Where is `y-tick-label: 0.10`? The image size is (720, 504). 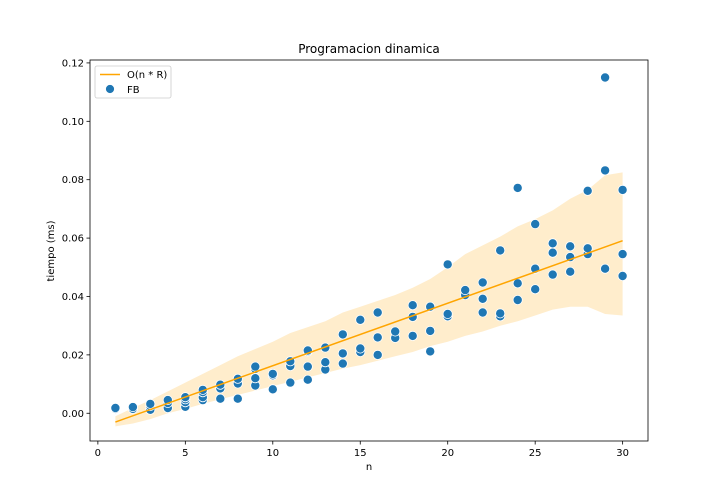 y-tick-label: 0.10 is located at coordinates (73, 122).